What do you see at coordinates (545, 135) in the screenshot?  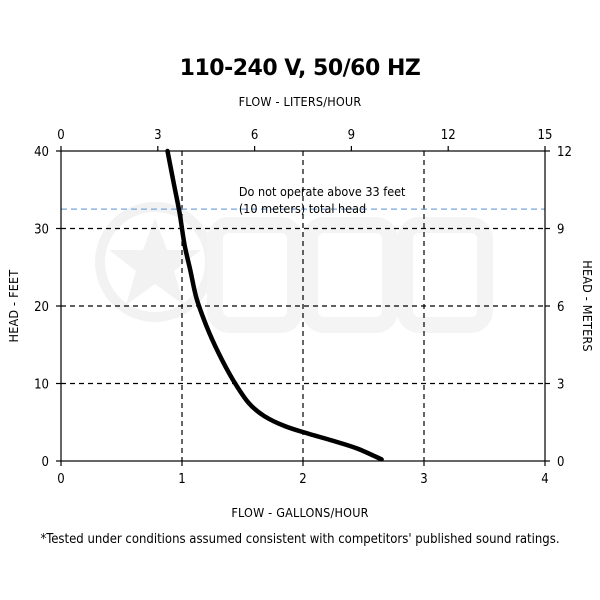 I see `top-tick-label-5: 15` at bounding box center [545, 135].